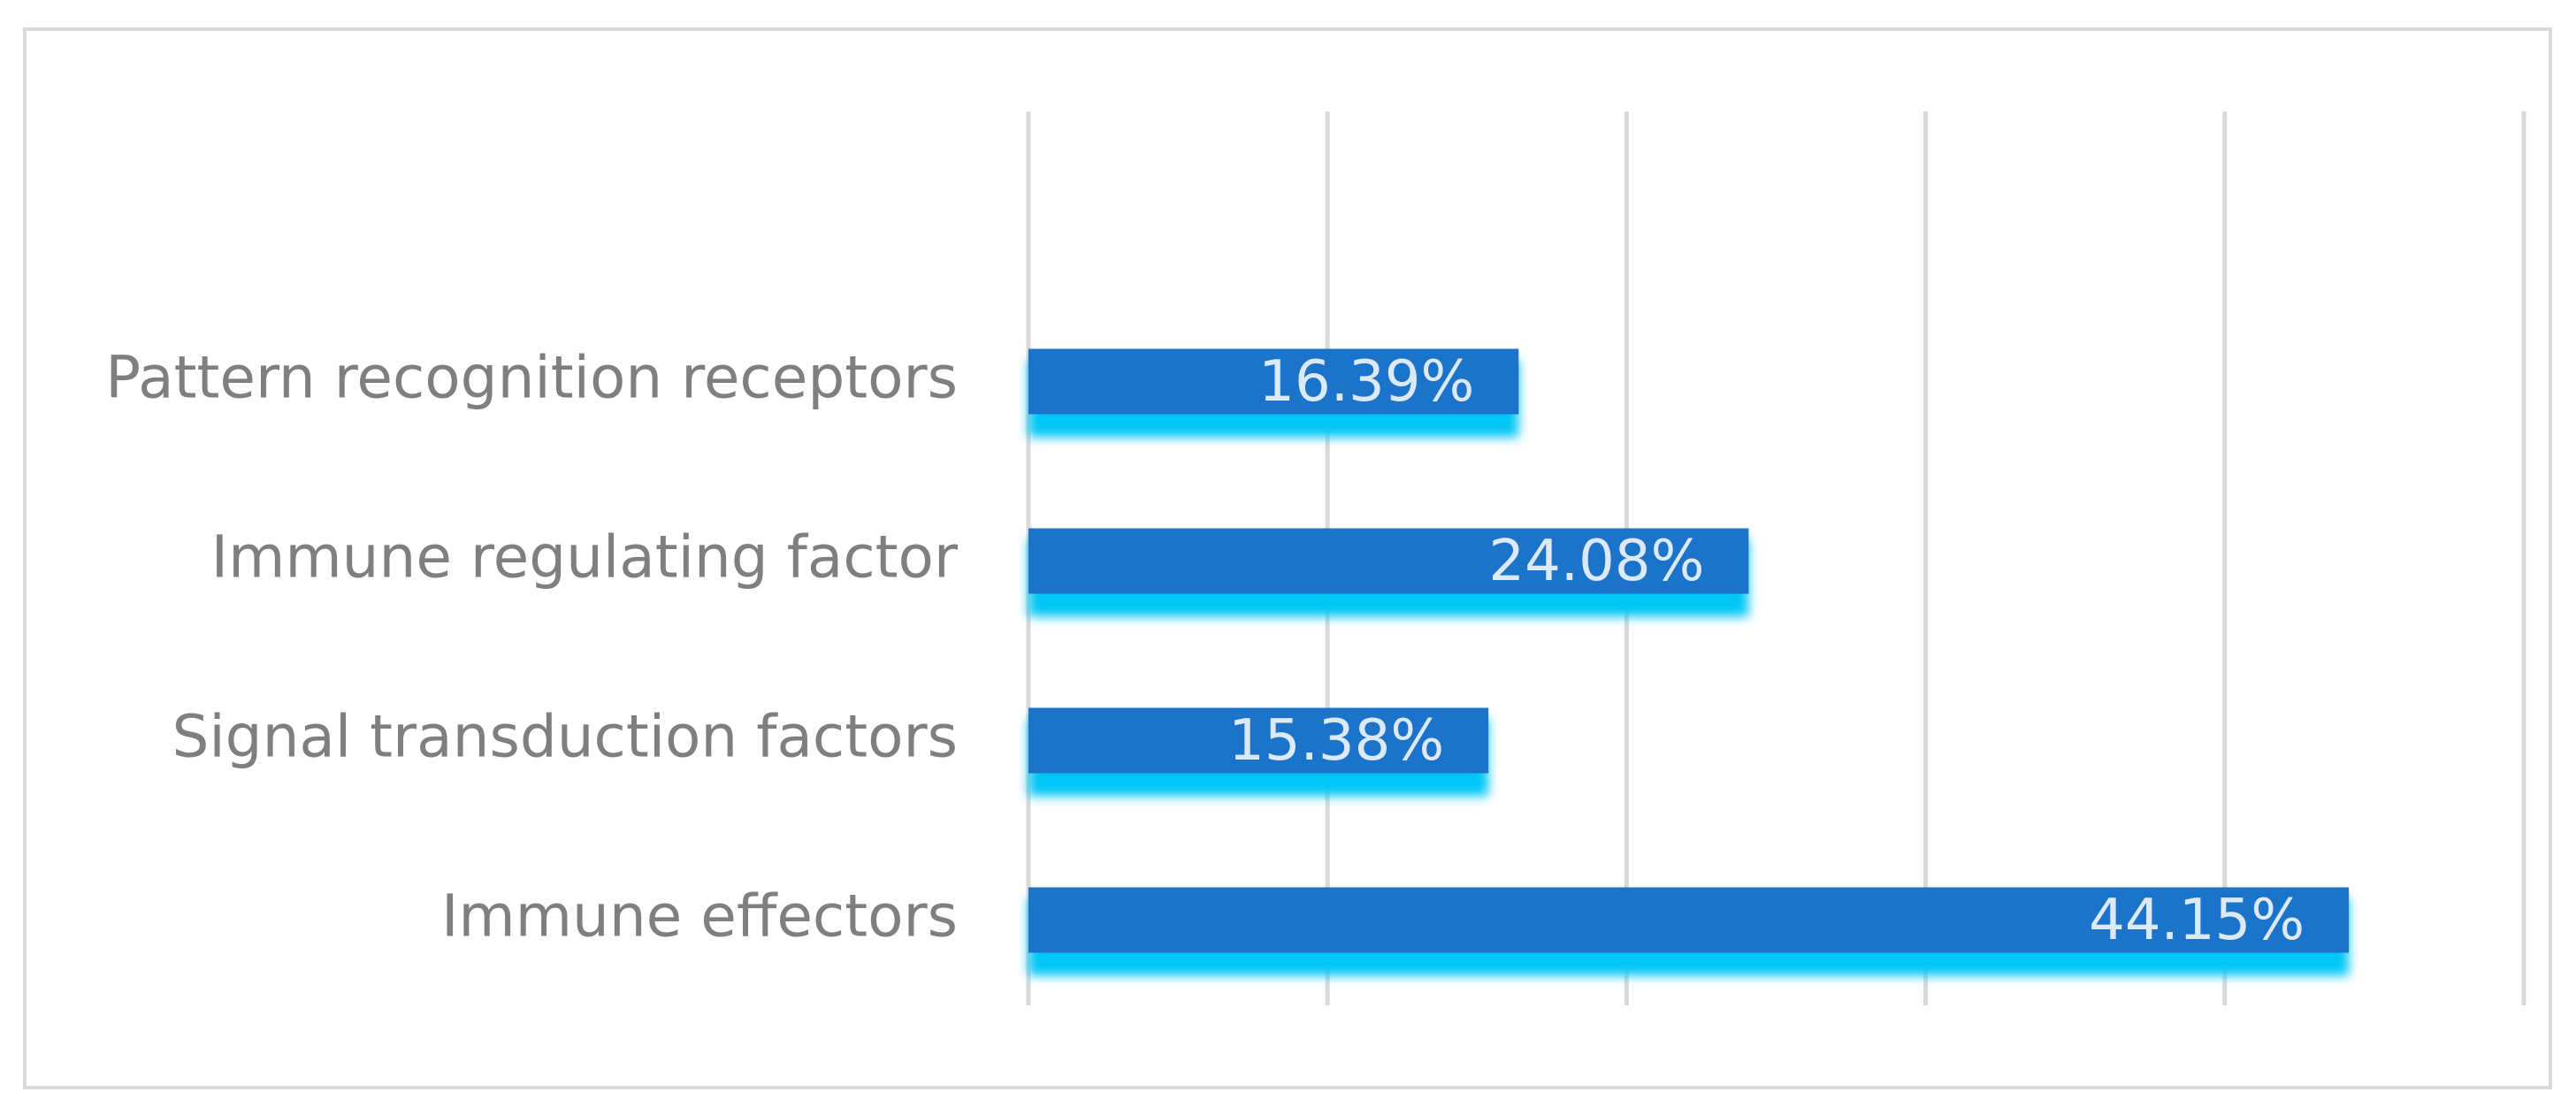  What do you see at coordinates (585, 557) in the screenshot?
I see `y-tick-label: Immune regulating factor` at bounding box center [585, 557].